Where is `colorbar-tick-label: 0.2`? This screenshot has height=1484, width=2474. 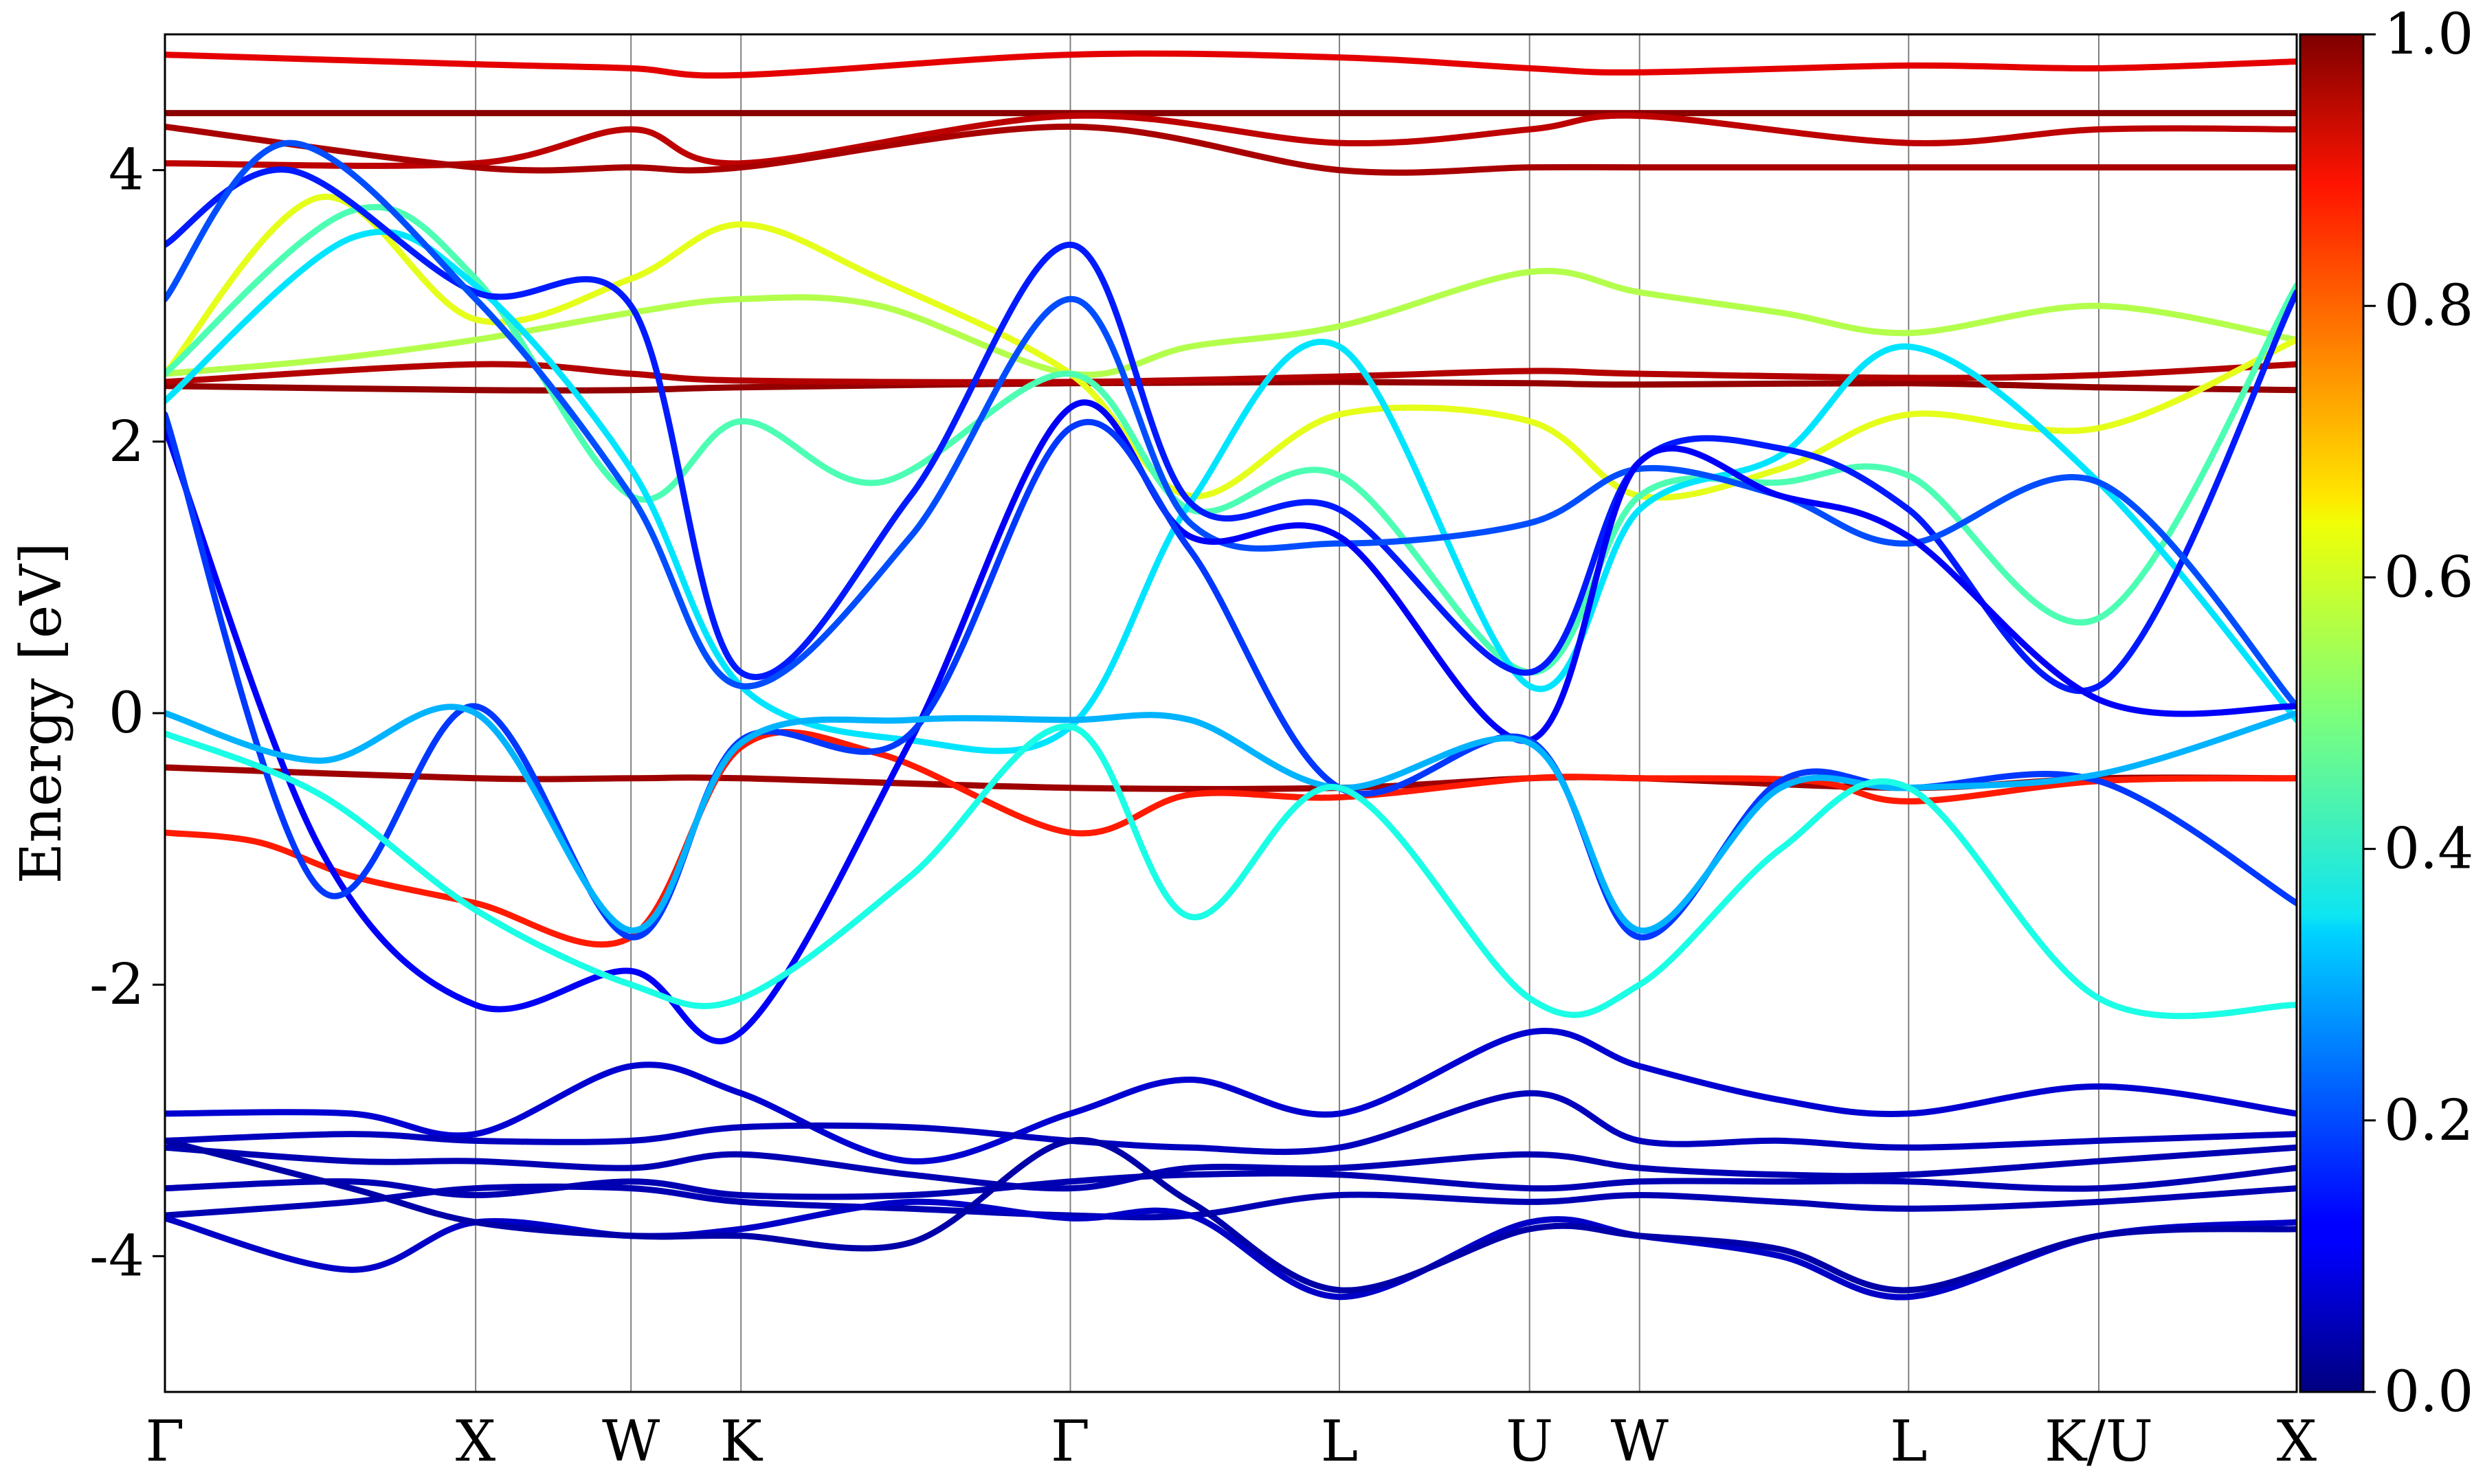 colorbar-tick-label: 0.2 is located at coordinates (2428, 1121).